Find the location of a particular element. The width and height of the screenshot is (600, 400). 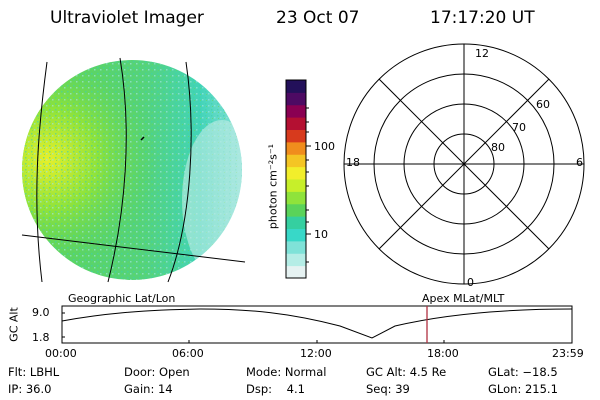

timeline-right-label: Apex MLat/MLT is located at coordinates (463, 298).